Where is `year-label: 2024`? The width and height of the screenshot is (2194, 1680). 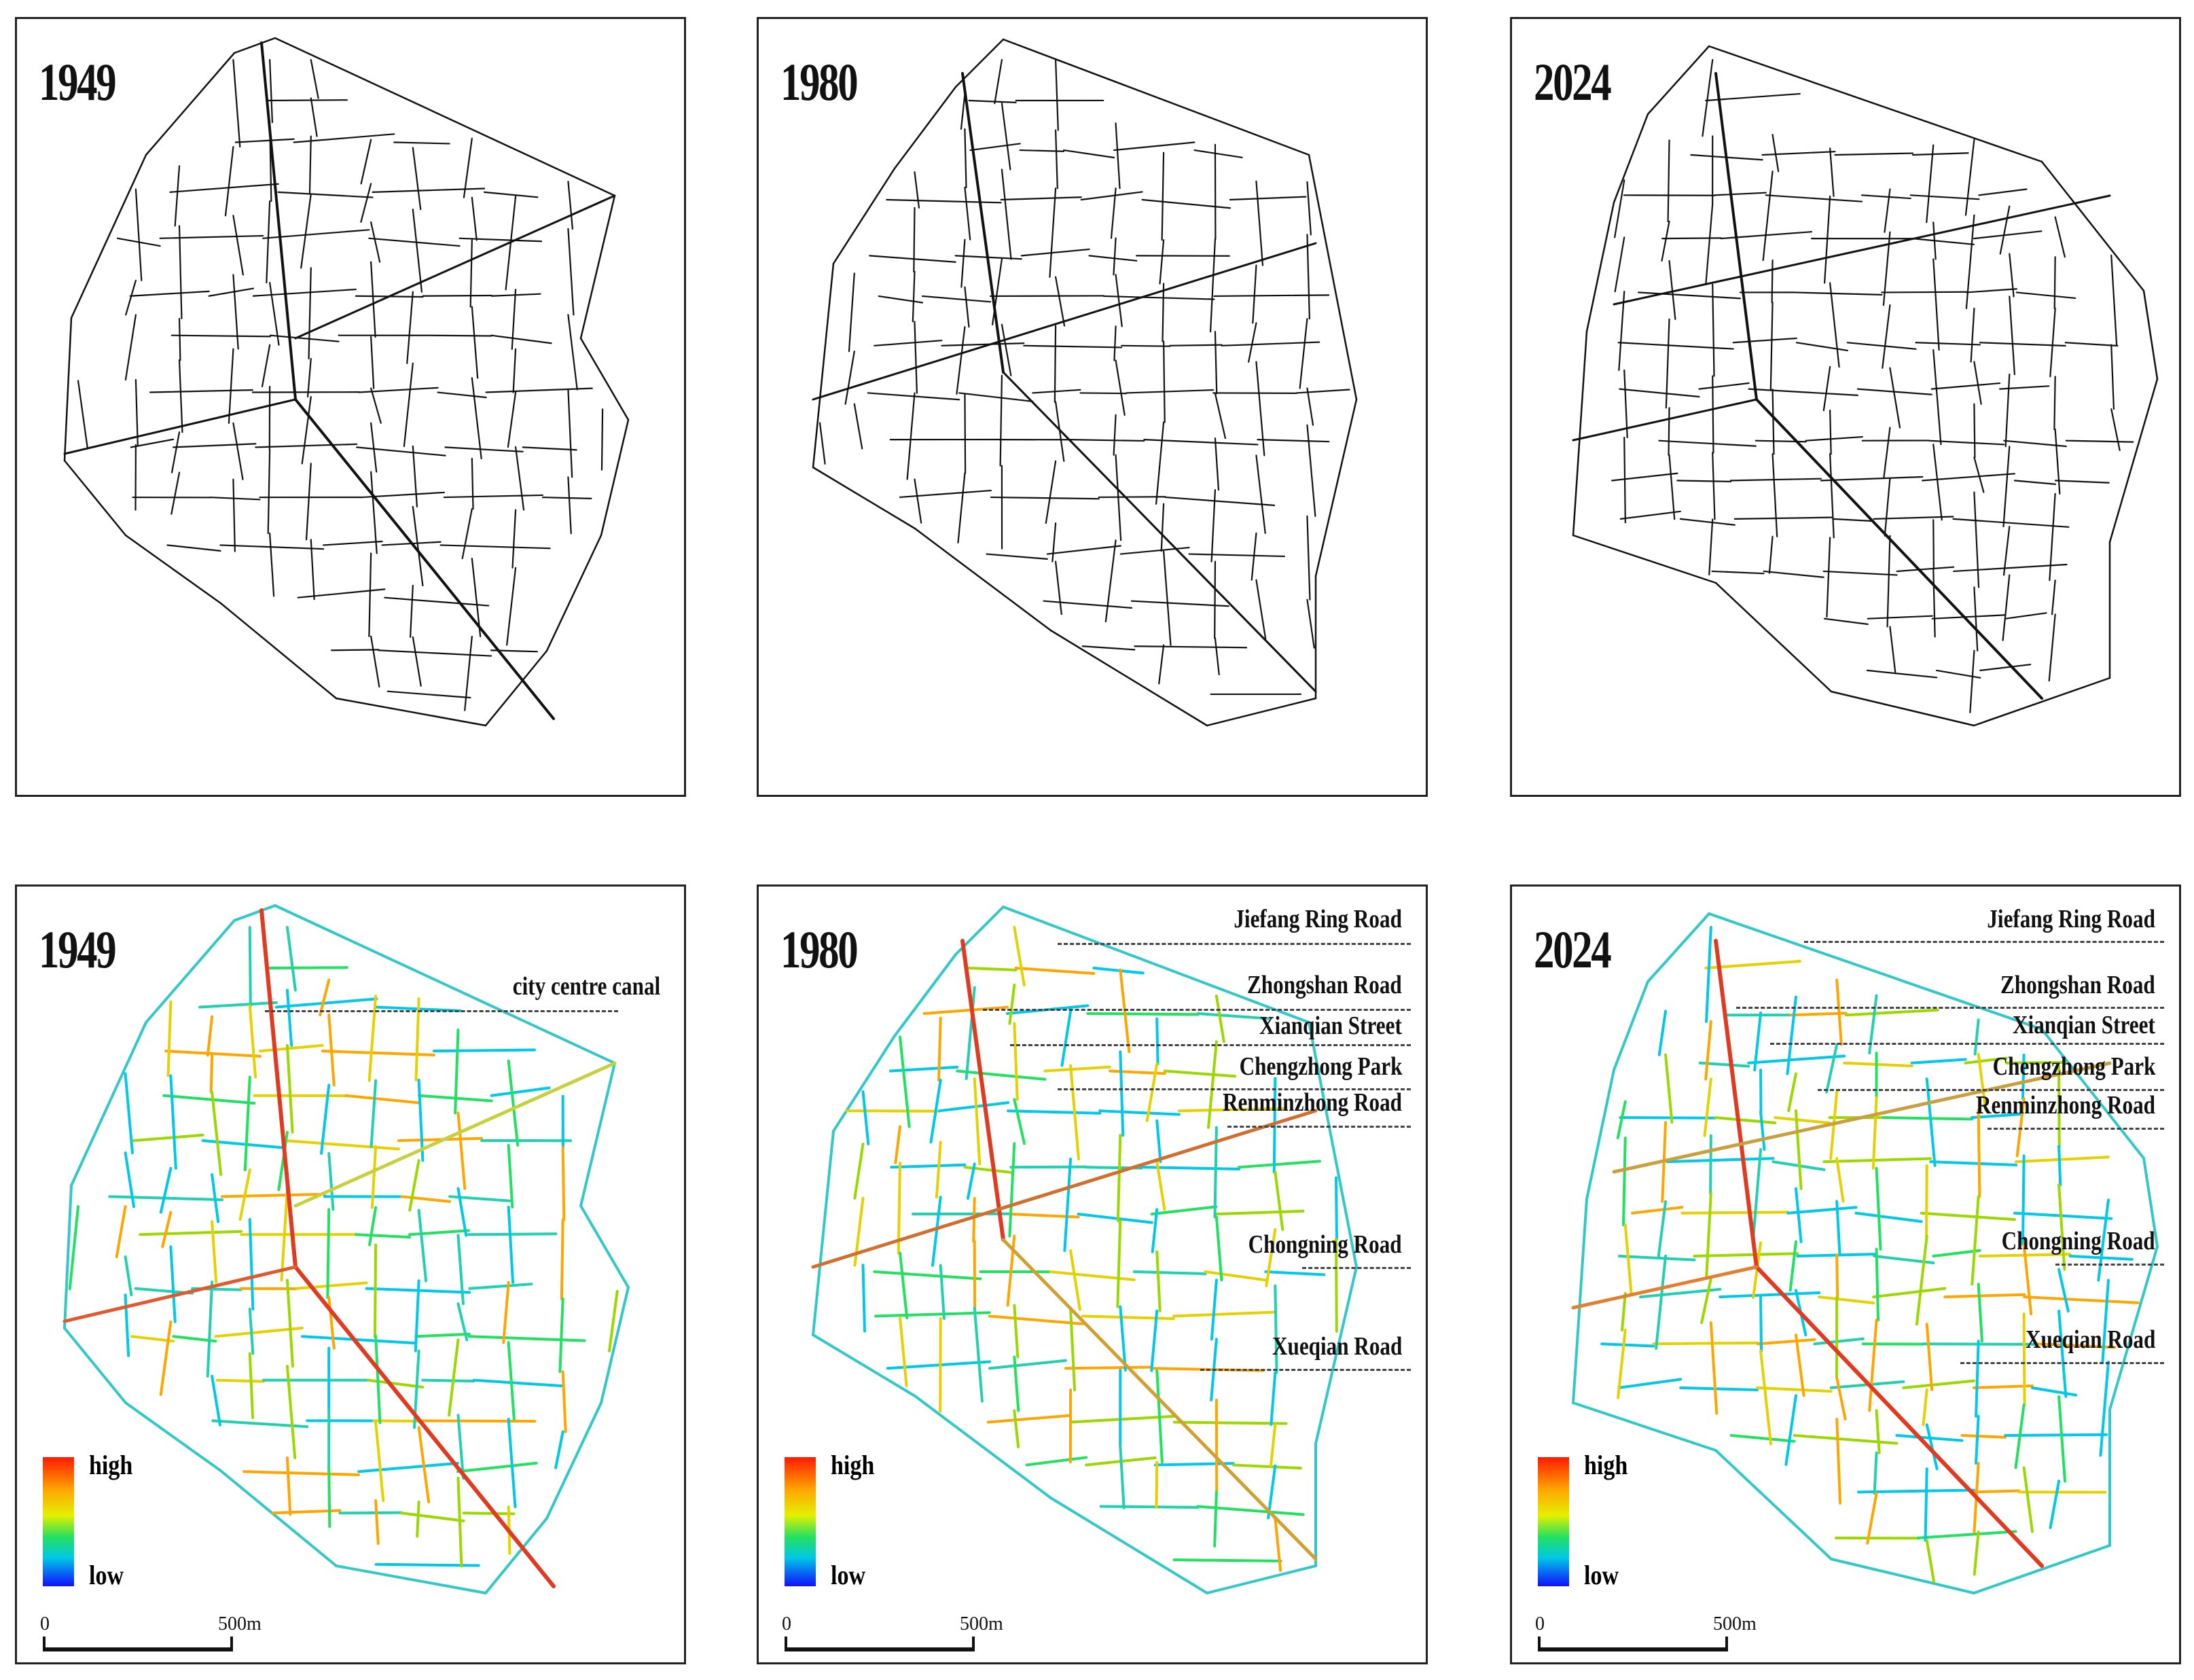
year-label: 2024 is located at coordinates (1573, 81).